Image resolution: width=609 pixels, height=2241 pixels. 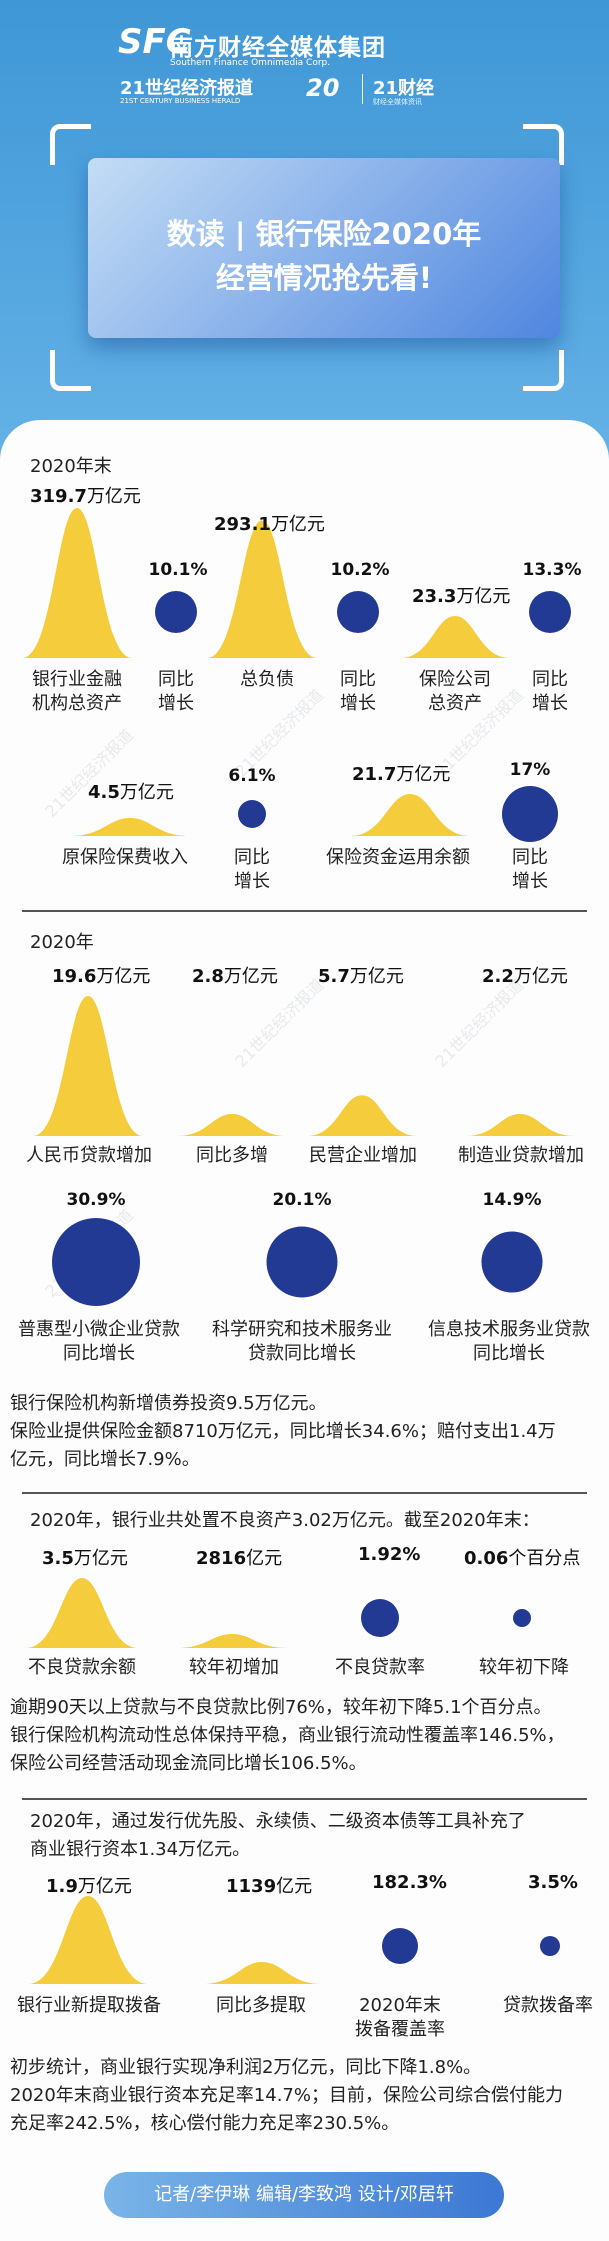 What do you see at coordinates (362, 89) in the screenshot?
I see `header-divider` at bounding box center [362, 89].